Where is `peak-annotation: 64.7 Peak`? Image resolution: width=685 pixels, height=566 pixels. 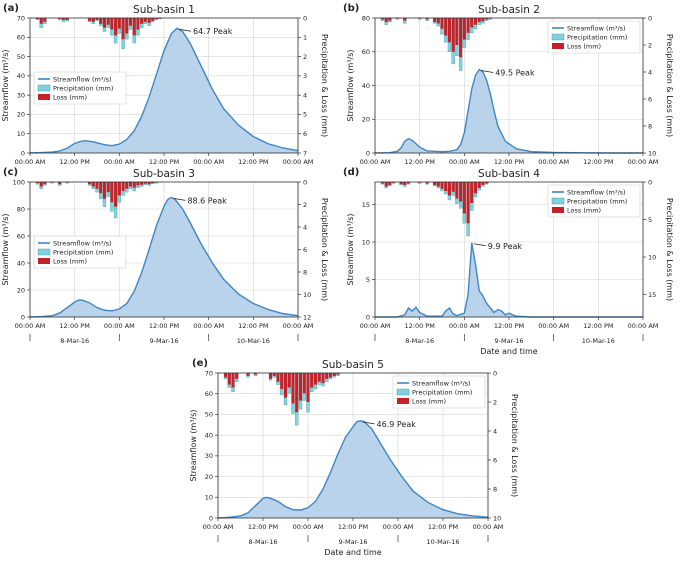 peak-annotation: 64.7 Peak is located at coordinates (213, 31).